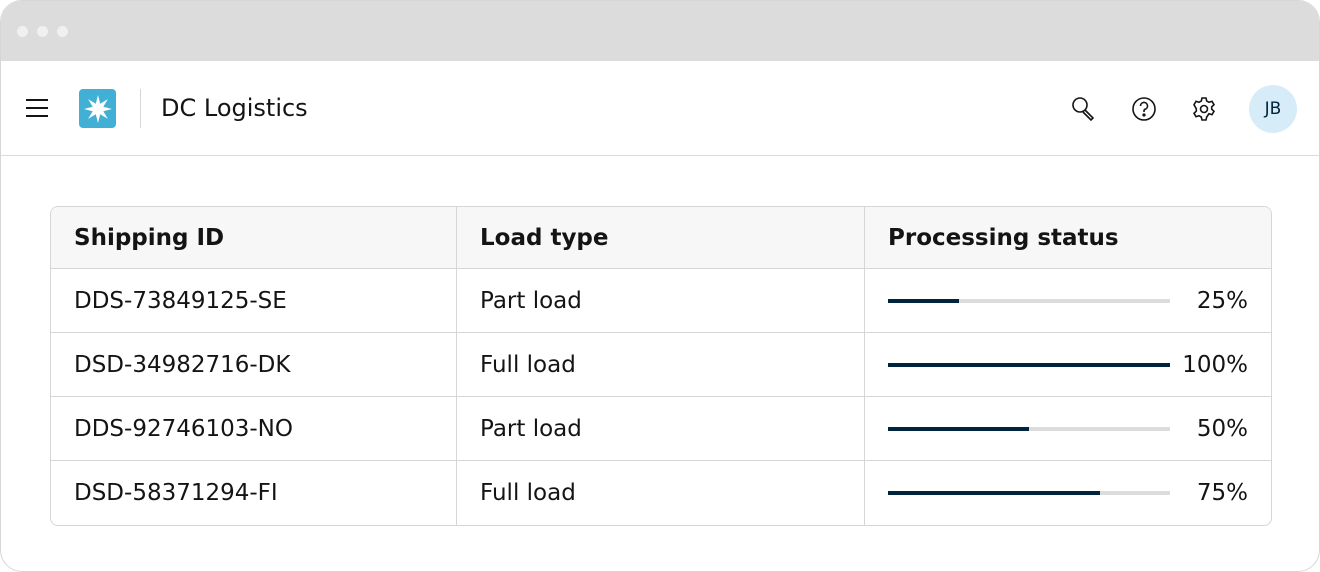 This screenshot has height=572, width=1320. Describe the element at coordinates (1204, 109) in the screenshot. I see `settings-icon` at that location.